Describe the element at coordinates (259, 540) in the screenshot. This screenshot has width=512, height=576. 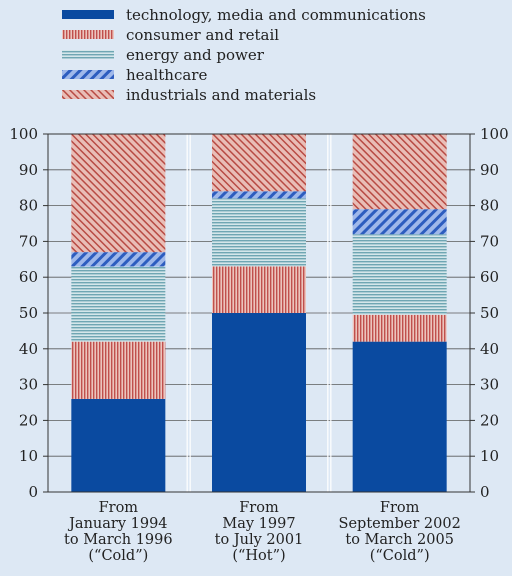
I see `x-tick-label-line: to July 2001` at that location.